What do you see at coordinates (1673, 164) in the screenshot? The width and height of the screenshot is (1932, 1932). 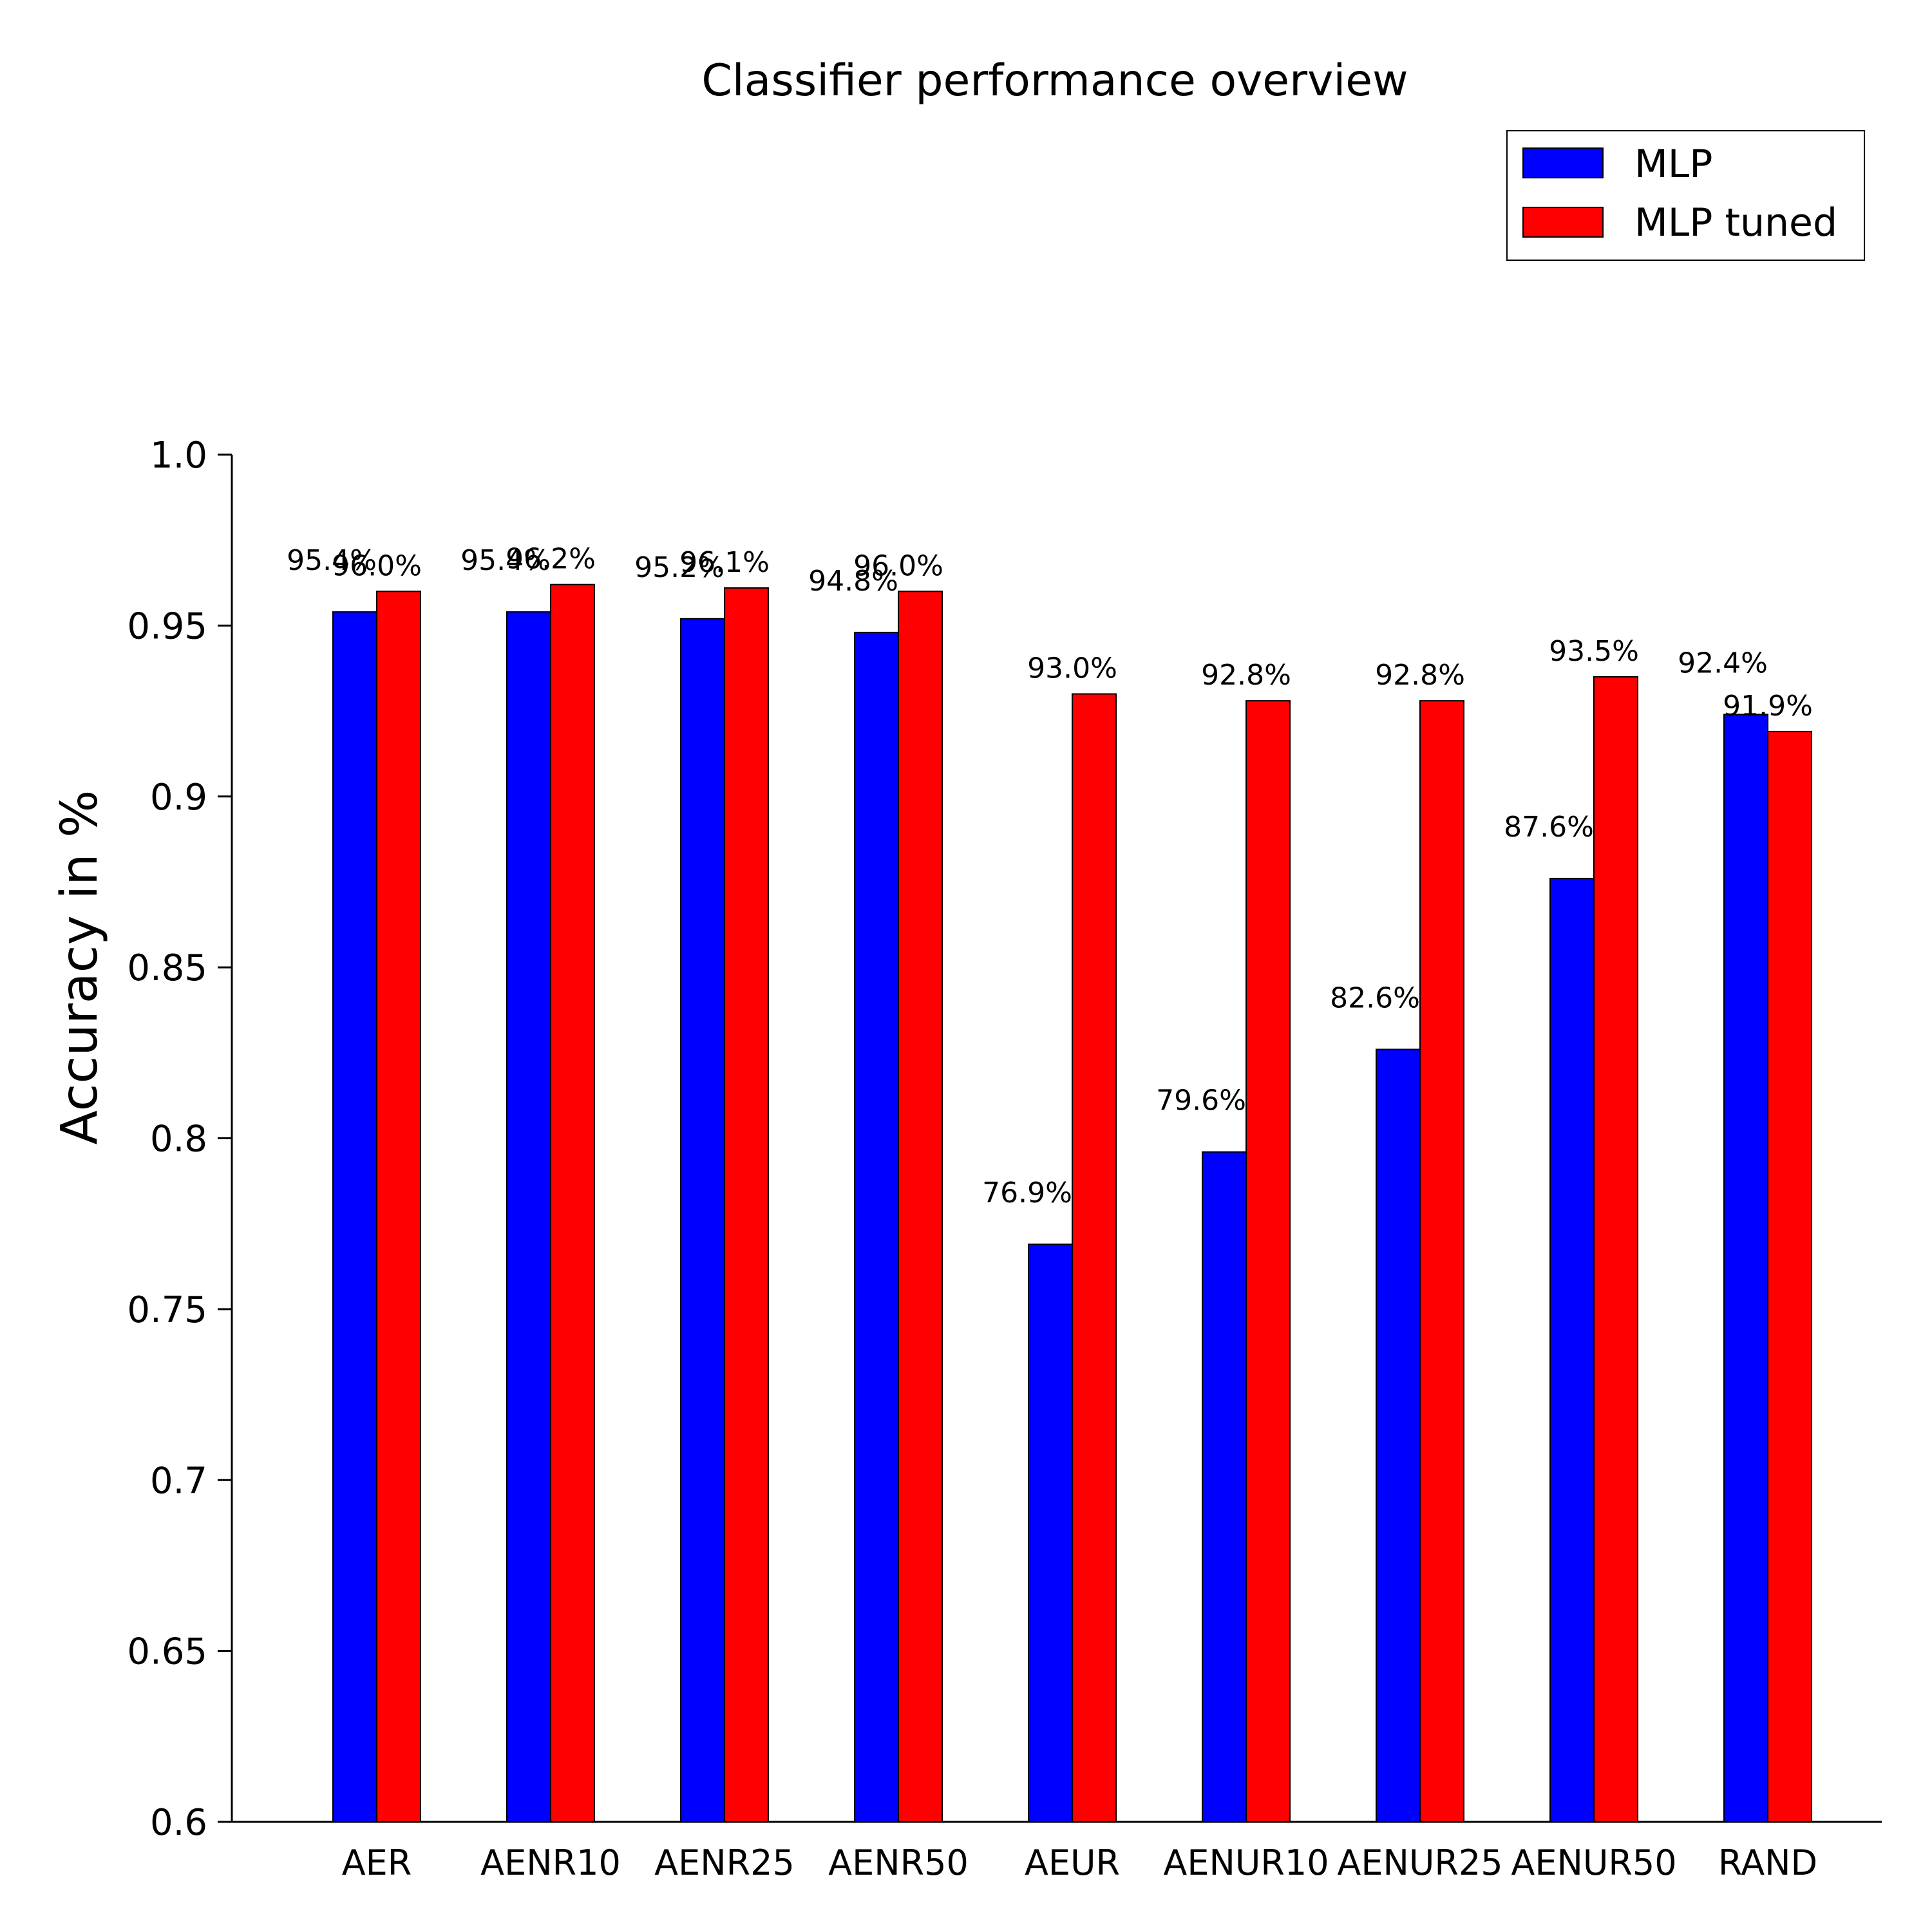 I see `legend-label-mlp: MLP` at bounding box center [1673, 164].